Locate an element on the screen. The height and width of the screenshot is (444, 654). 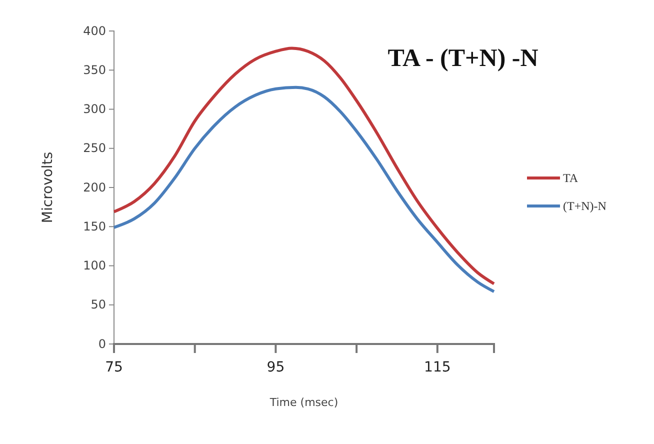
y-axis-title: Microvolts is located at coordinates (48, 188).